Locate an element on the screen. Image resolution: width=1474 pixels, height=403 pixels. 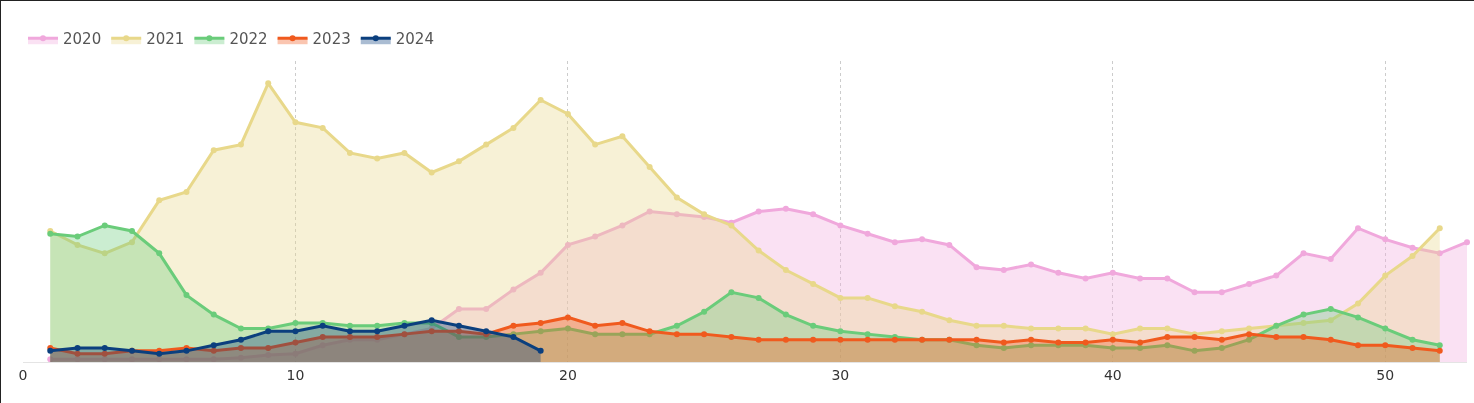
x-tick-label: 50 is located at coordinates (1385, 374).